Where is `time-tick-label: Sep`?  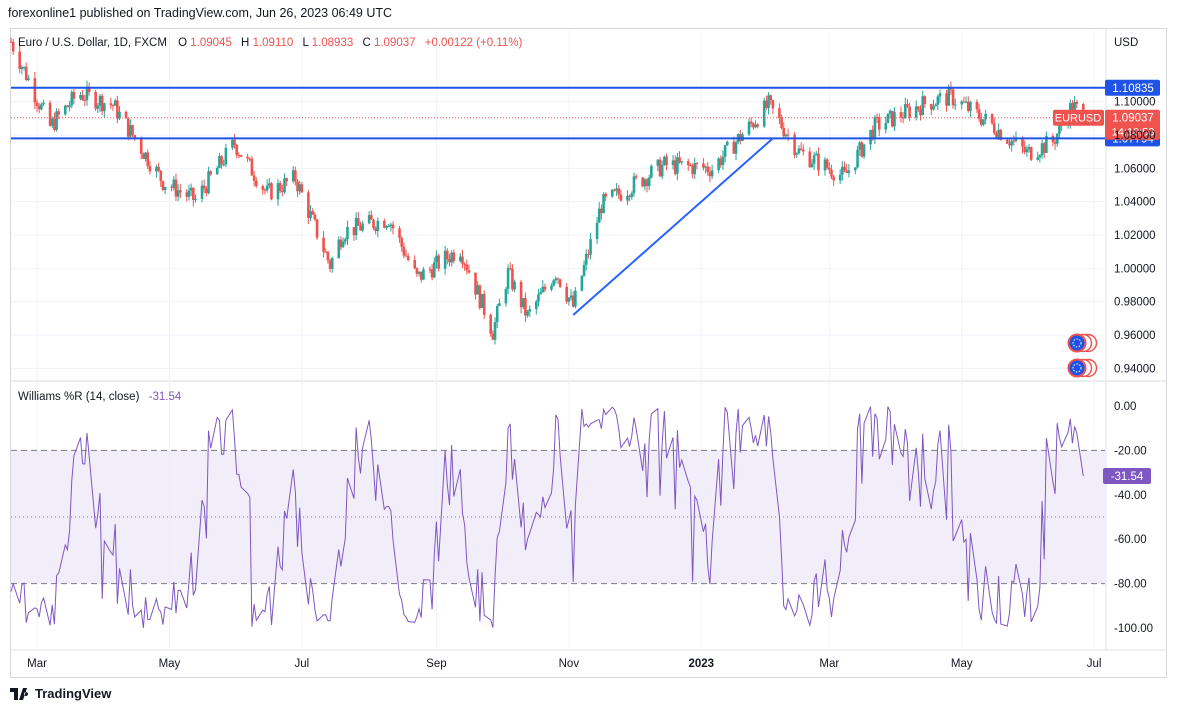 time-tick-label: Sep is located at coordinates (436, 664).